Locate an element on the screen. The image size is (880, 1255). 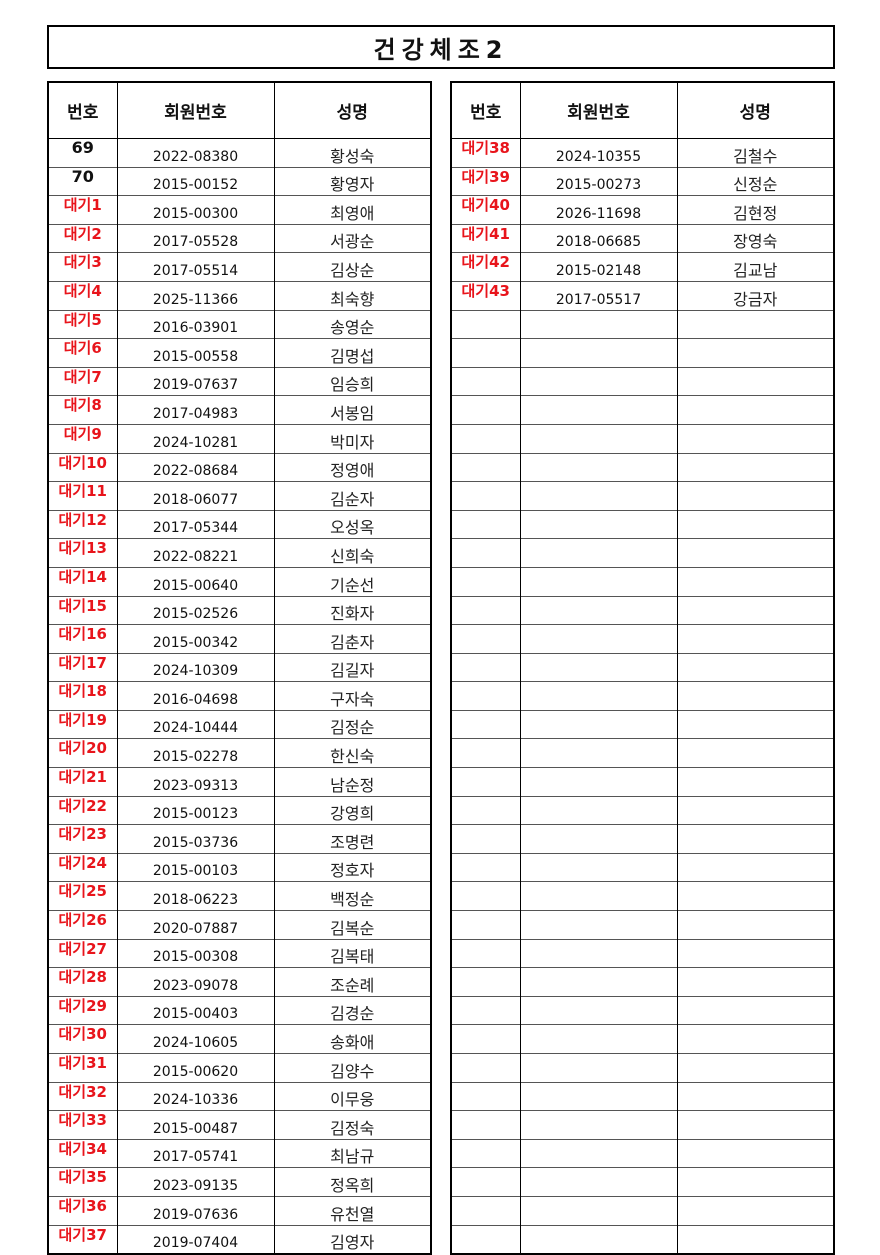
row-number: 대기19 is located at coordinates (82, 724).